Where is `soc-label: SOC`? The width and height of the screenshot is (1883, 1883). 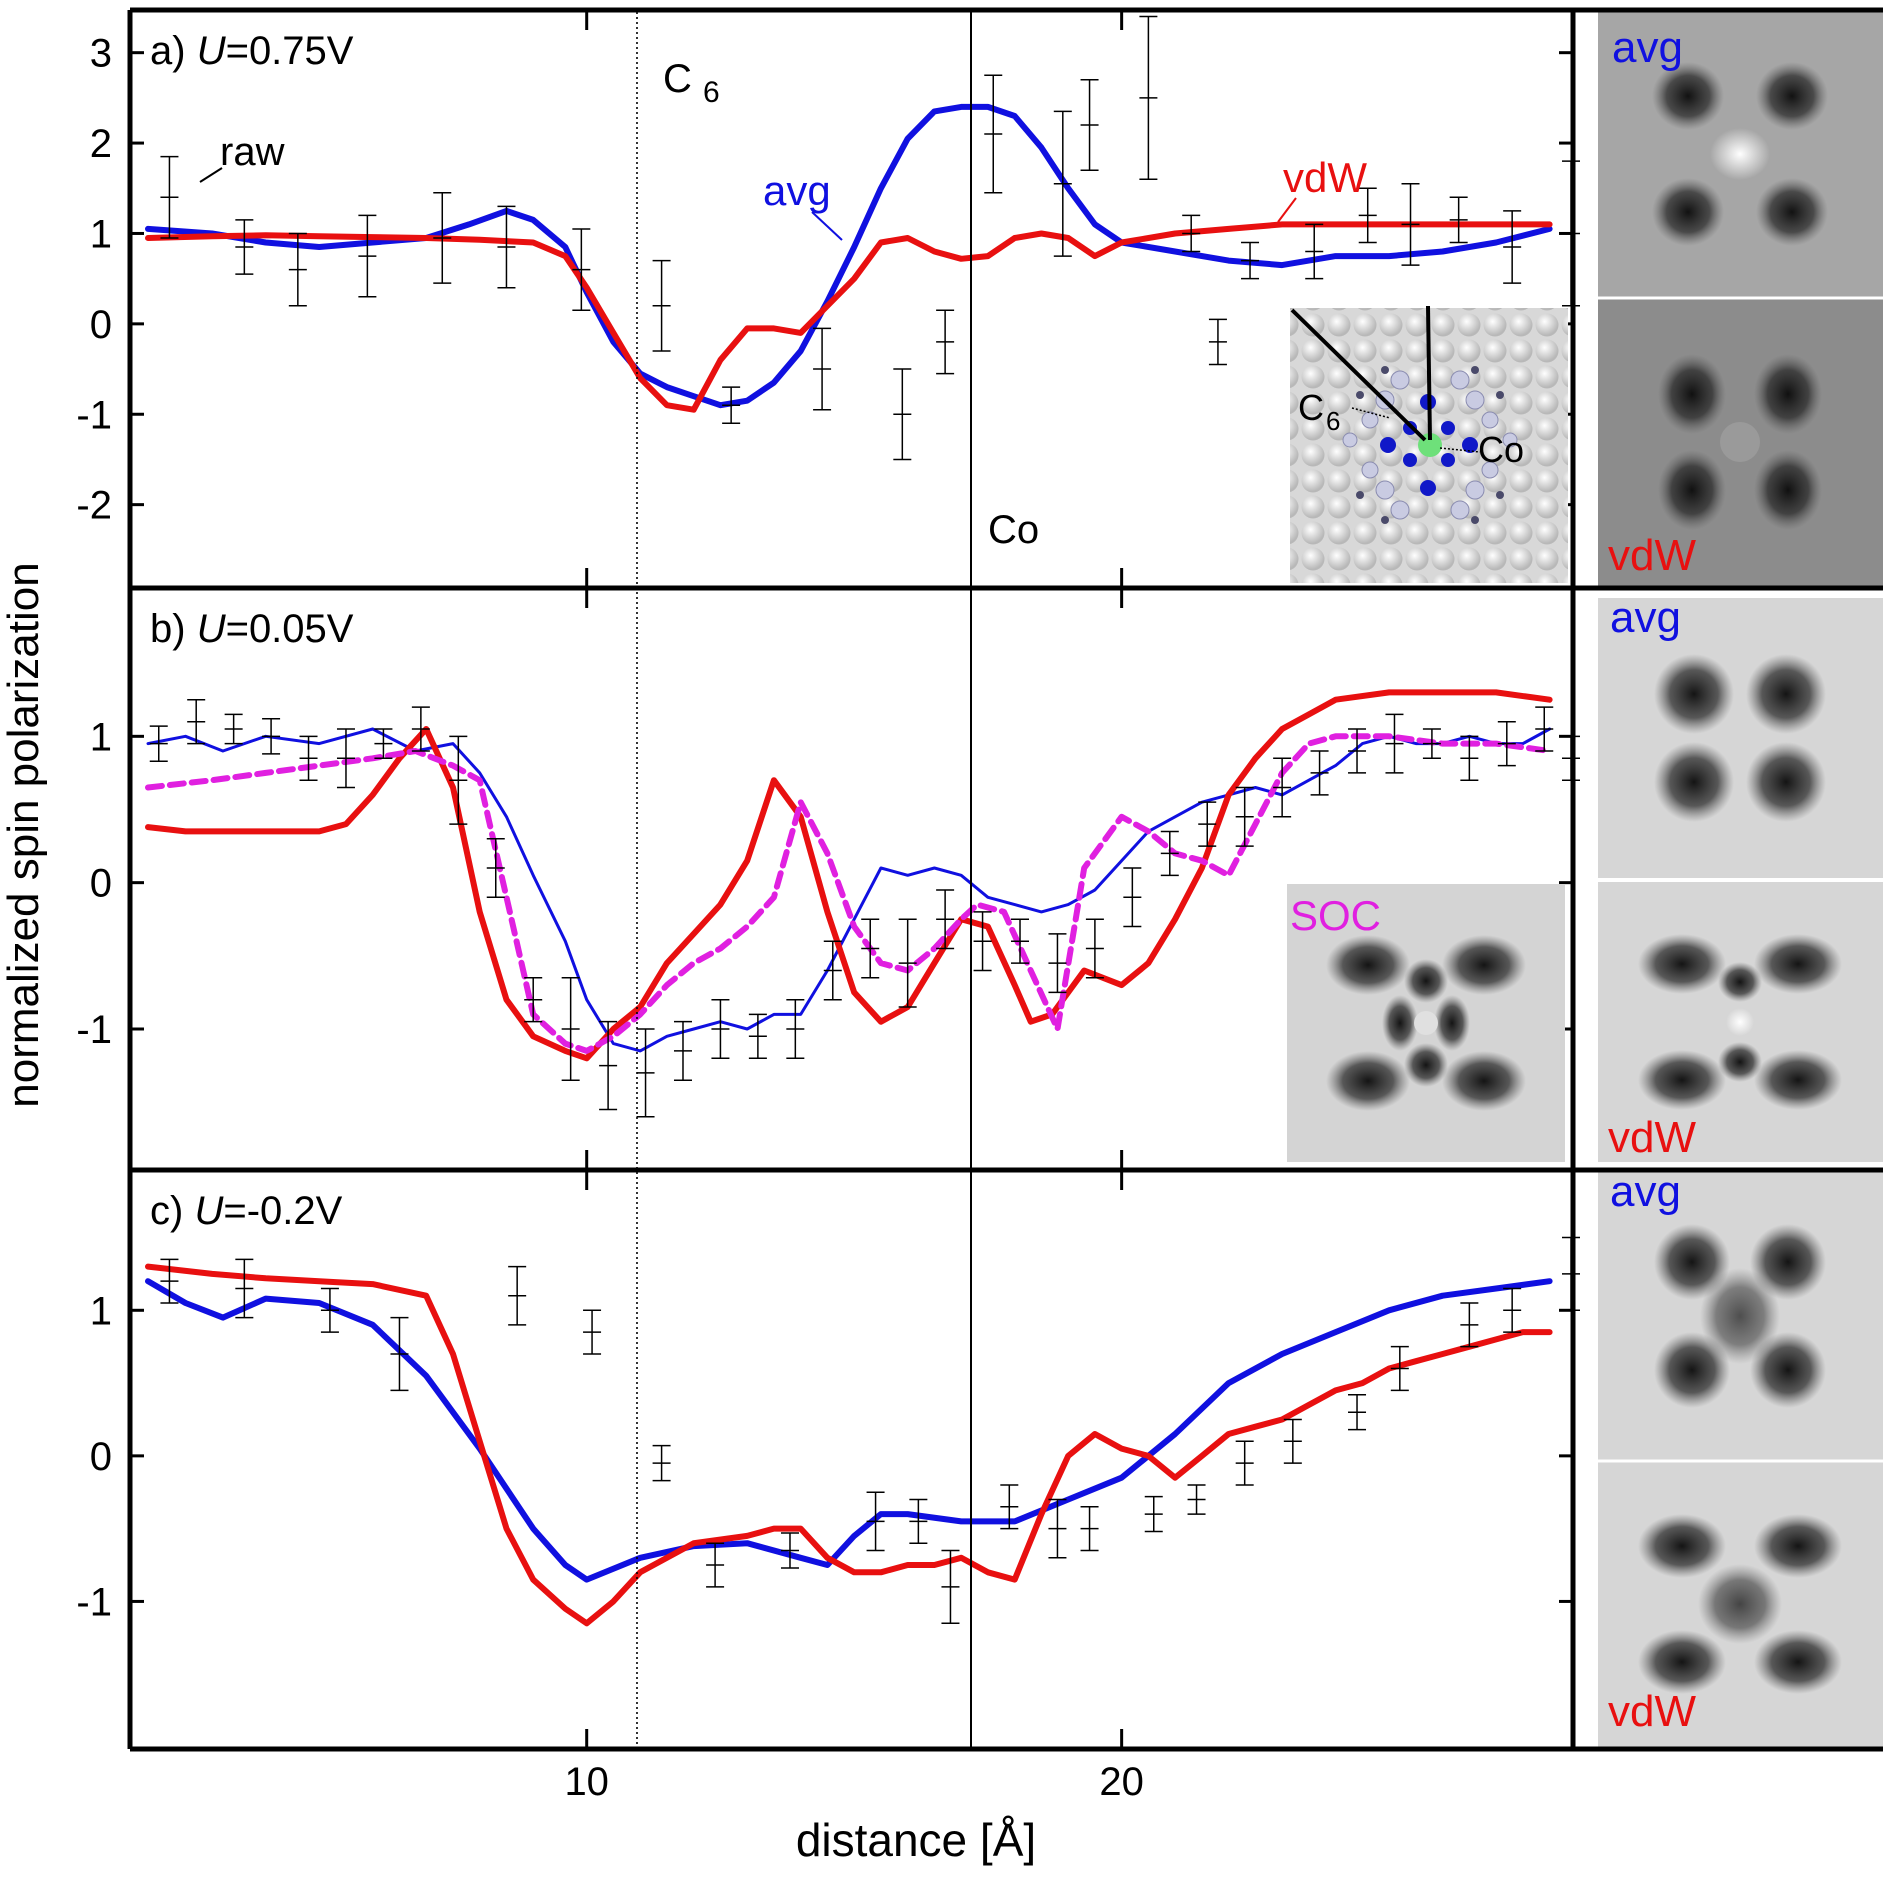 soc-label: SOC is located at coordinates (1335, 915).